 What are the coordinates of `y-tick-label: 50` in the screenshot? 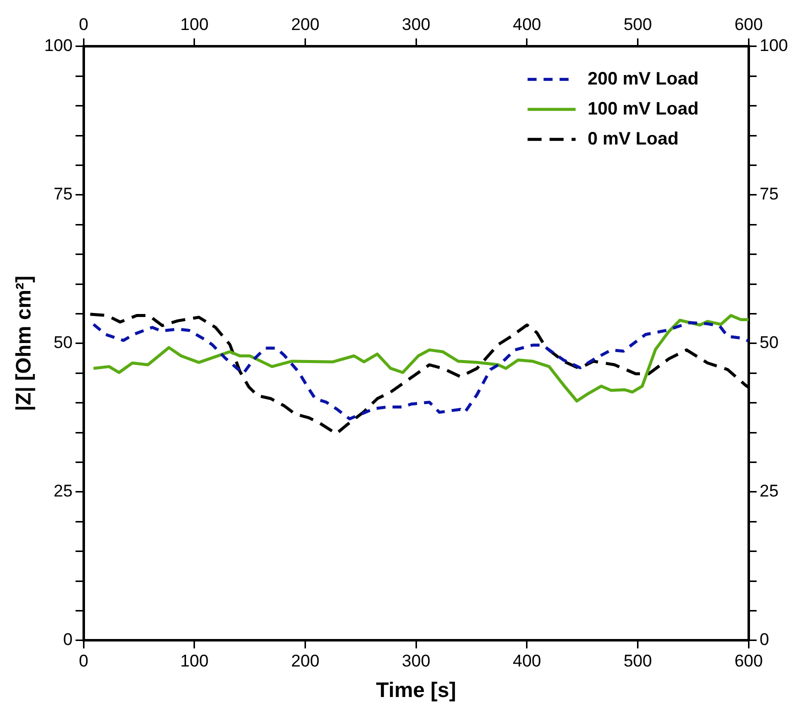 It's located at (63, 342).